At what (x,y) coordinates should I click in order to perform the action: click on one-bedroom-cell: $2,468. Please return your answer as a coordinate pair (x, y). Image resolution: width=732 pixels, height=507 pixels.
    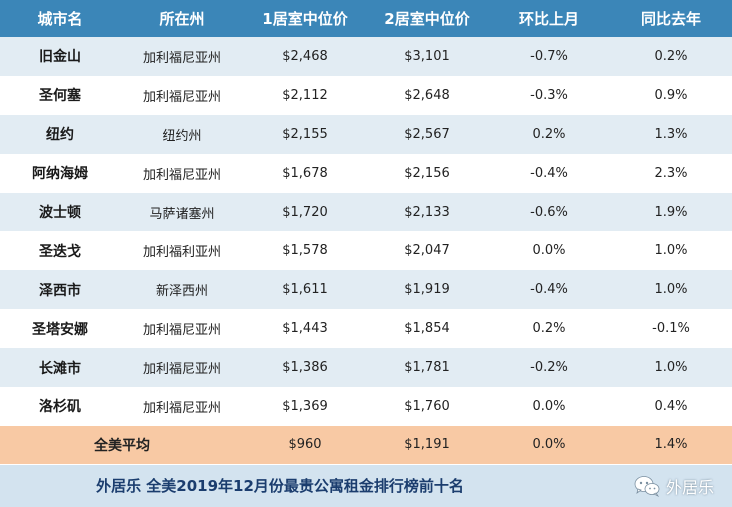
    Looking at the image, I should click on (305, 56).